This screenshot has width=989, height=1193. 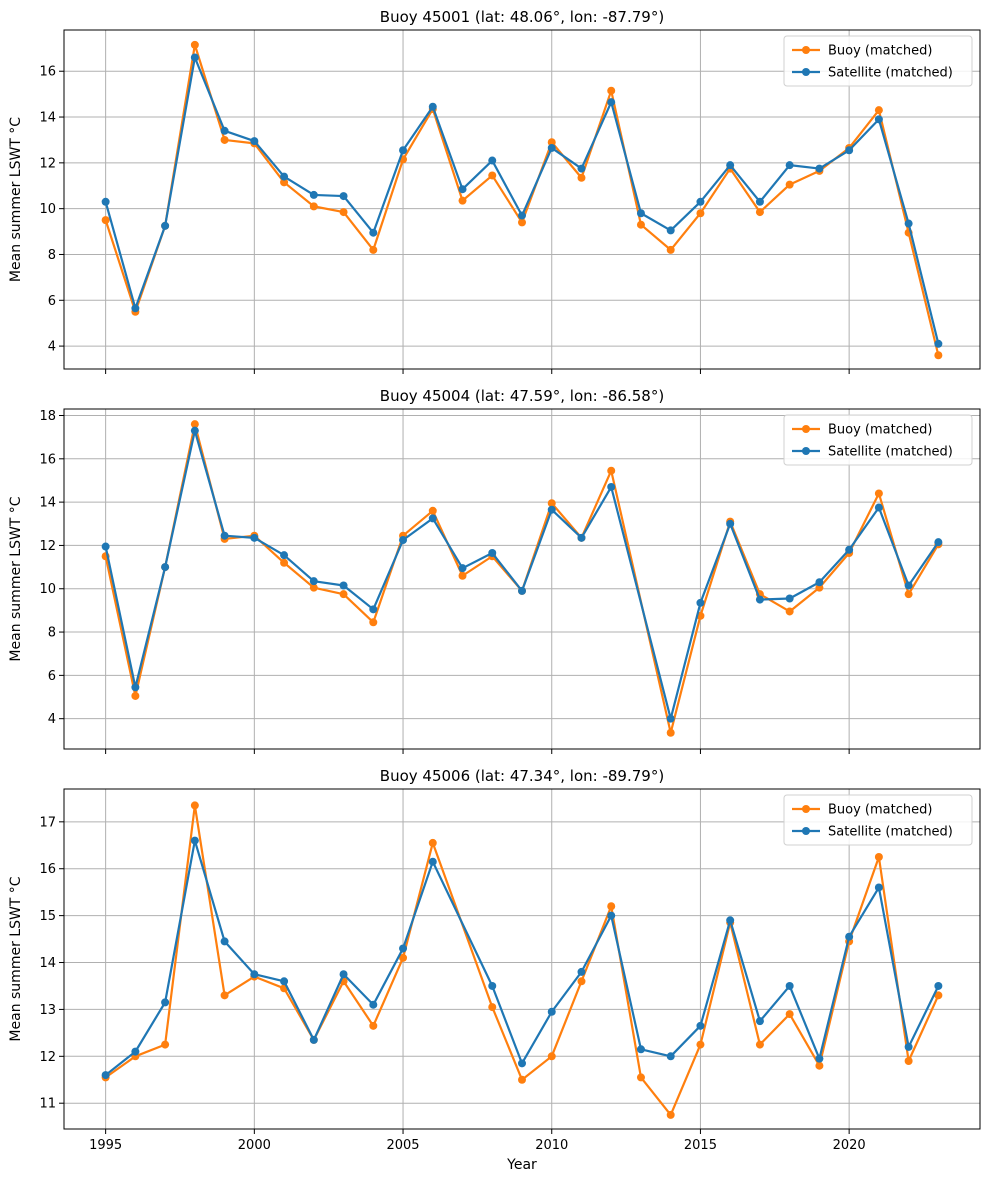 I want to click on x-tick-label: 2010, so click(x=551, y=1145).